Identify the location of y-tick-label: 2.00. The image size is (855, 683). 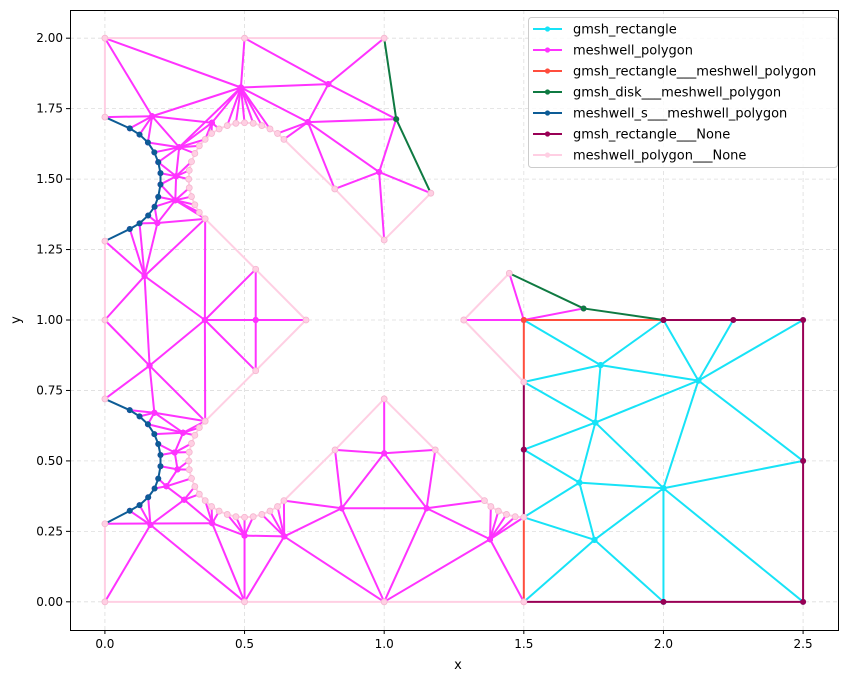
(49, 38).